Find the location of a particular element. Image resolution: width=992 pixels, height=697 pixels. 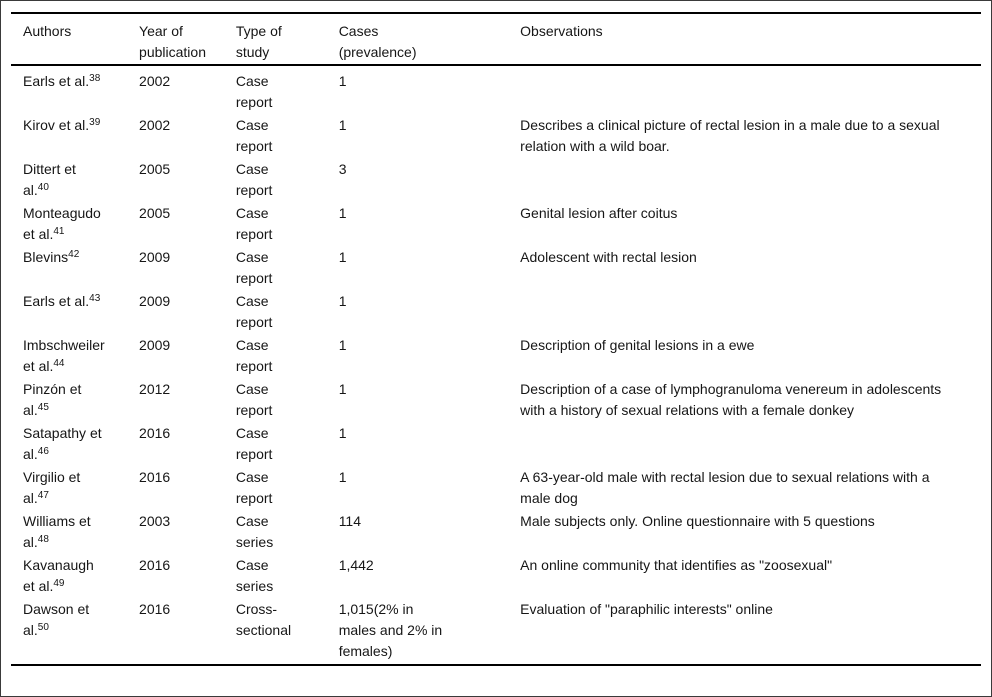

reference-superscript: 45 is located at coordinates (43, 407).